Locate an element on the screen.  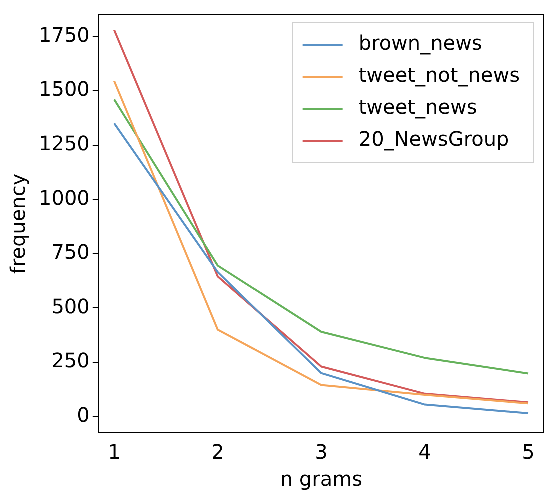
y-tick-label: 750 is located at coordinates (71, 252).